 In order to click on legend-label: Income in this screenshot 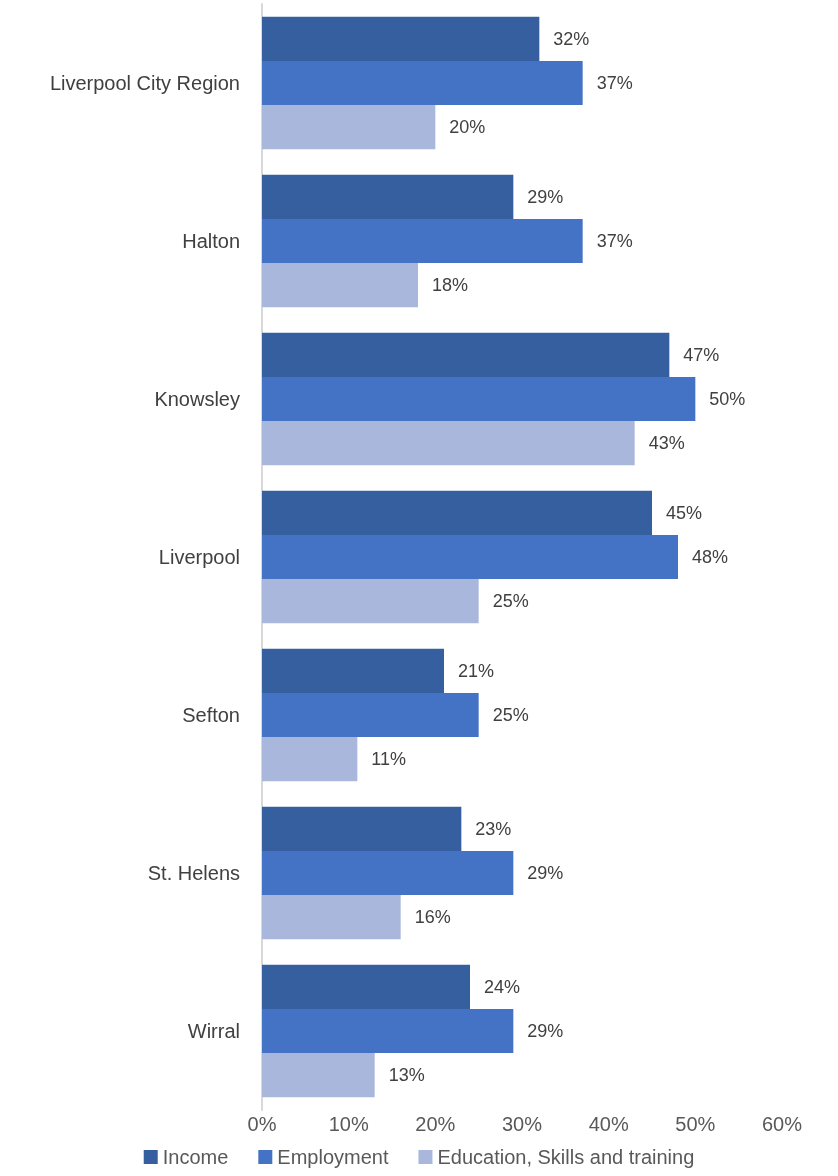, I will do `click(195, 1157)`.